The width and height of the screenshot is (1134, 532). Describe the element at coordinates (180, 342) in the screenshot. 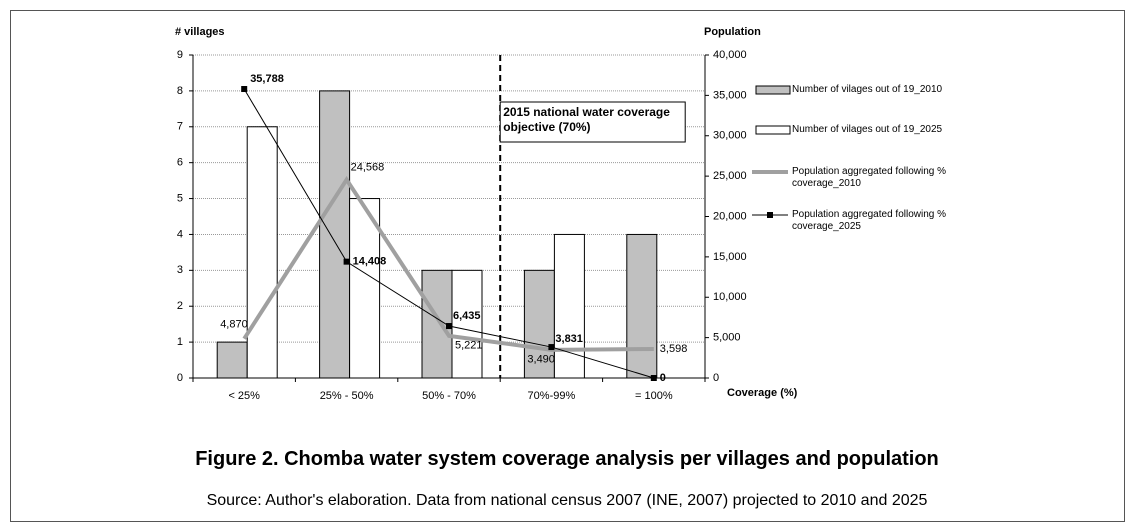

I see `y-tick-label: 1` at that location.